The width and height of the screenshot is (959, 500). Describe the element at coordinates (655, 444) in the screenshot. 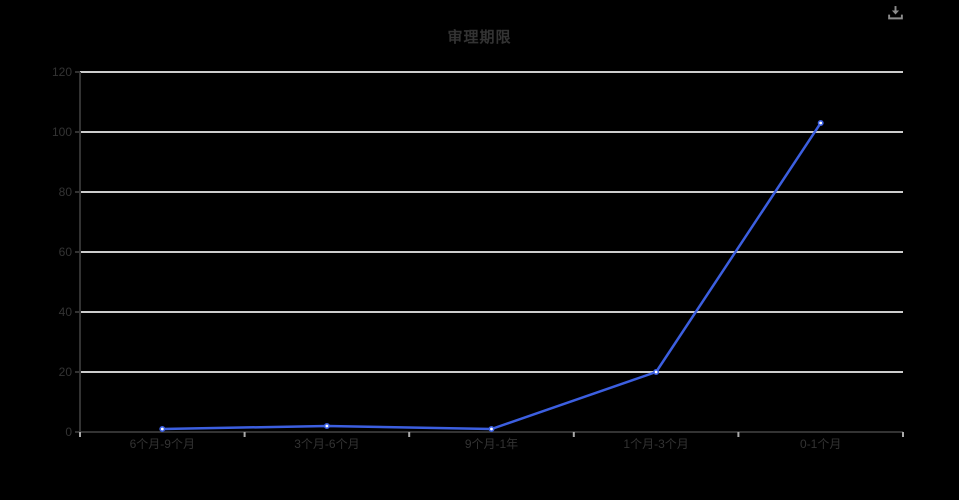

I see `x-axis-label: 1个月-3个月` at that location.